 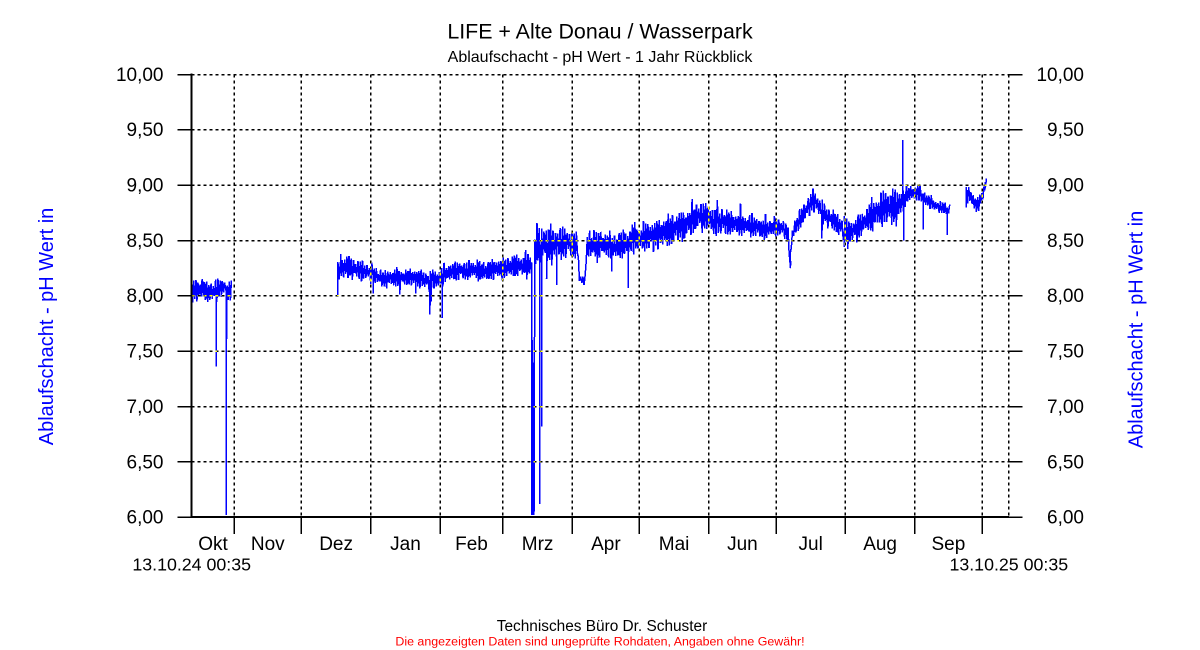 What do you see at coordinates (880, 544) in the screenshot?
I see `svg-text: Aug` at bounding box center [880, 544].